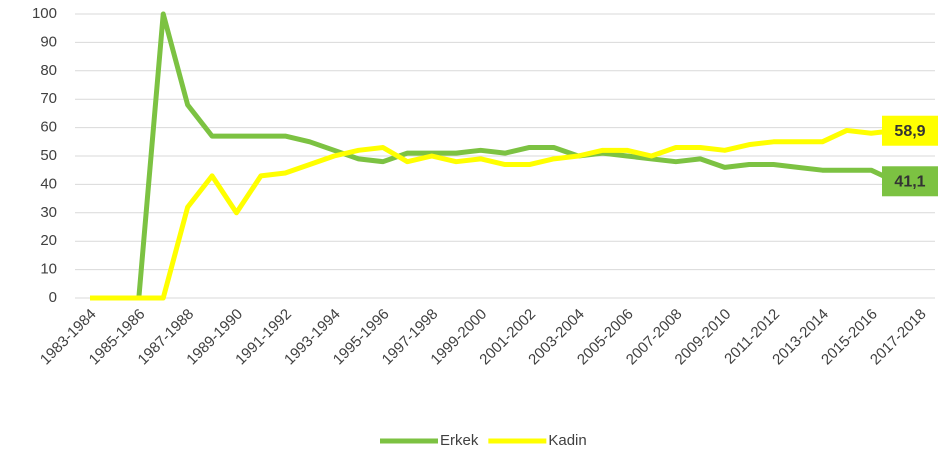 The height and width of the screenshot is (460, 943). I want to click on value-label: 58,9, so click(909, 131).